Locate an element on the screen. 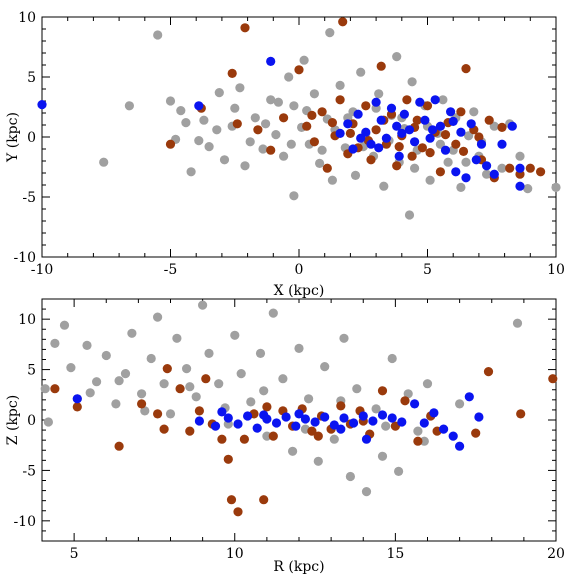  xy-x-tick-label: 10 is located at coordinates (556, 270).